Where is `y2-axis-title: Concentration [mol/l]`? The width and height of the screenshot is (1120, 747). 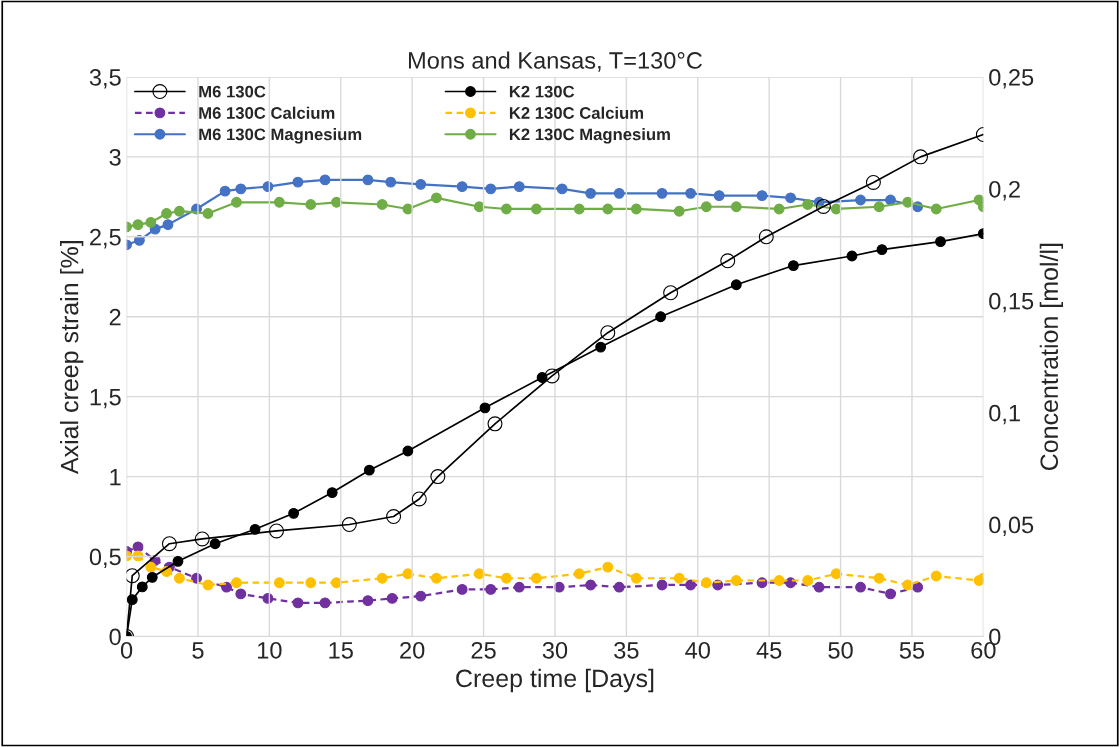
y2-axis-title: Concentration [mol/l] is located at coordinates (1051, 357).